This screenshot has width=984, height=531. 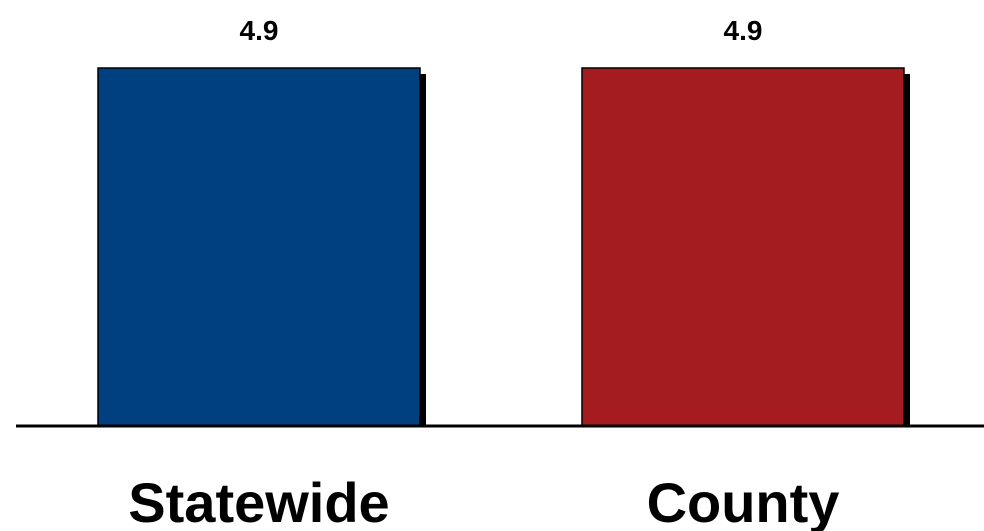 What do you see at coordinates (743, 30) in the screenshot?
I see `data-label-county: 4.9` at bounding box center [743, 30].